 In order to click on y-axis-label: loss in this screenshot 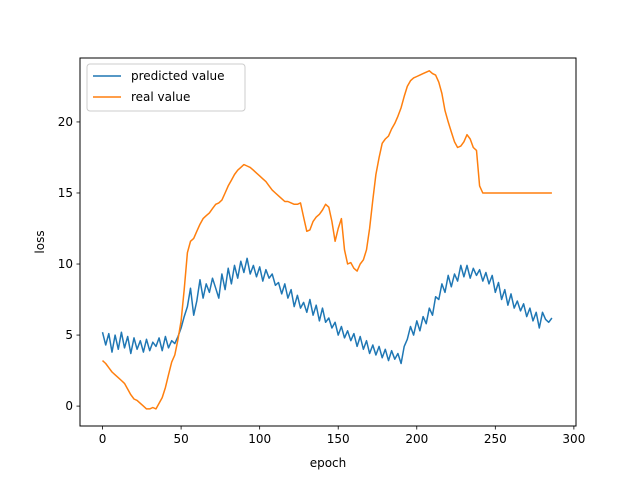, I will do `click(40, 241)`.